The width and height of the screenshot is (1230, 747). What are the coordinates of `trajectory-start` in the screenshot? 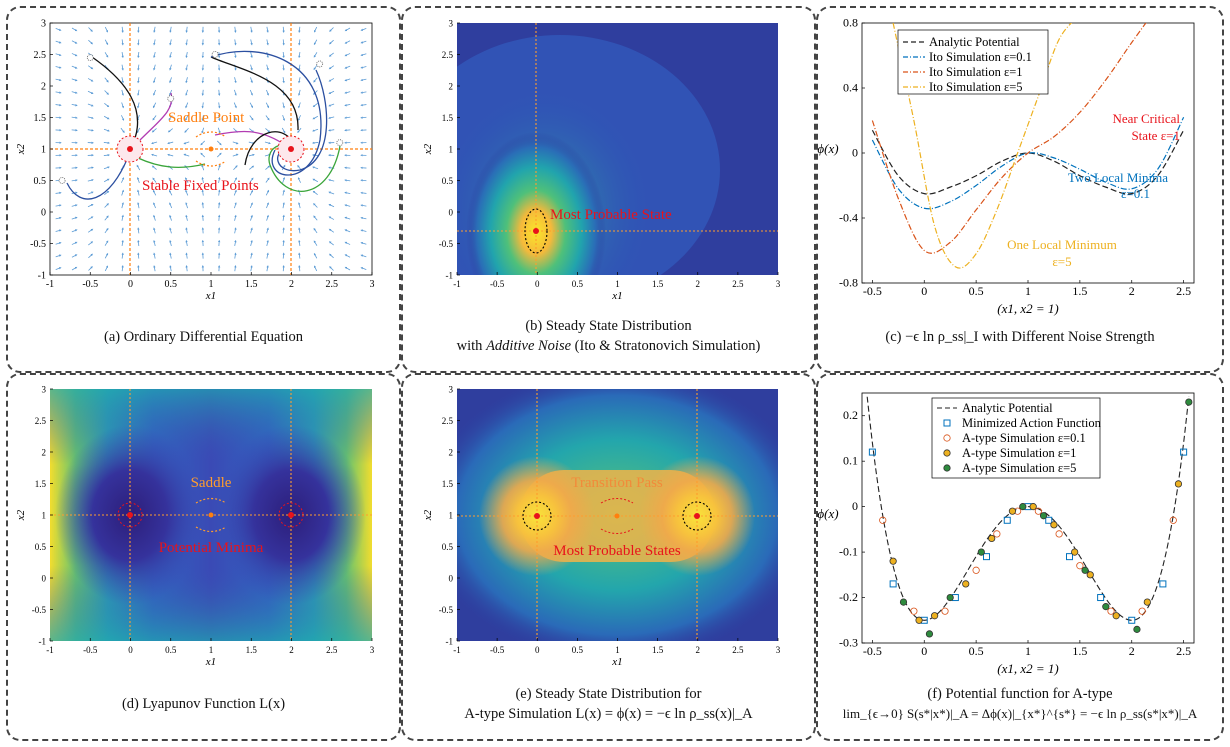 It's located at (90, 58).